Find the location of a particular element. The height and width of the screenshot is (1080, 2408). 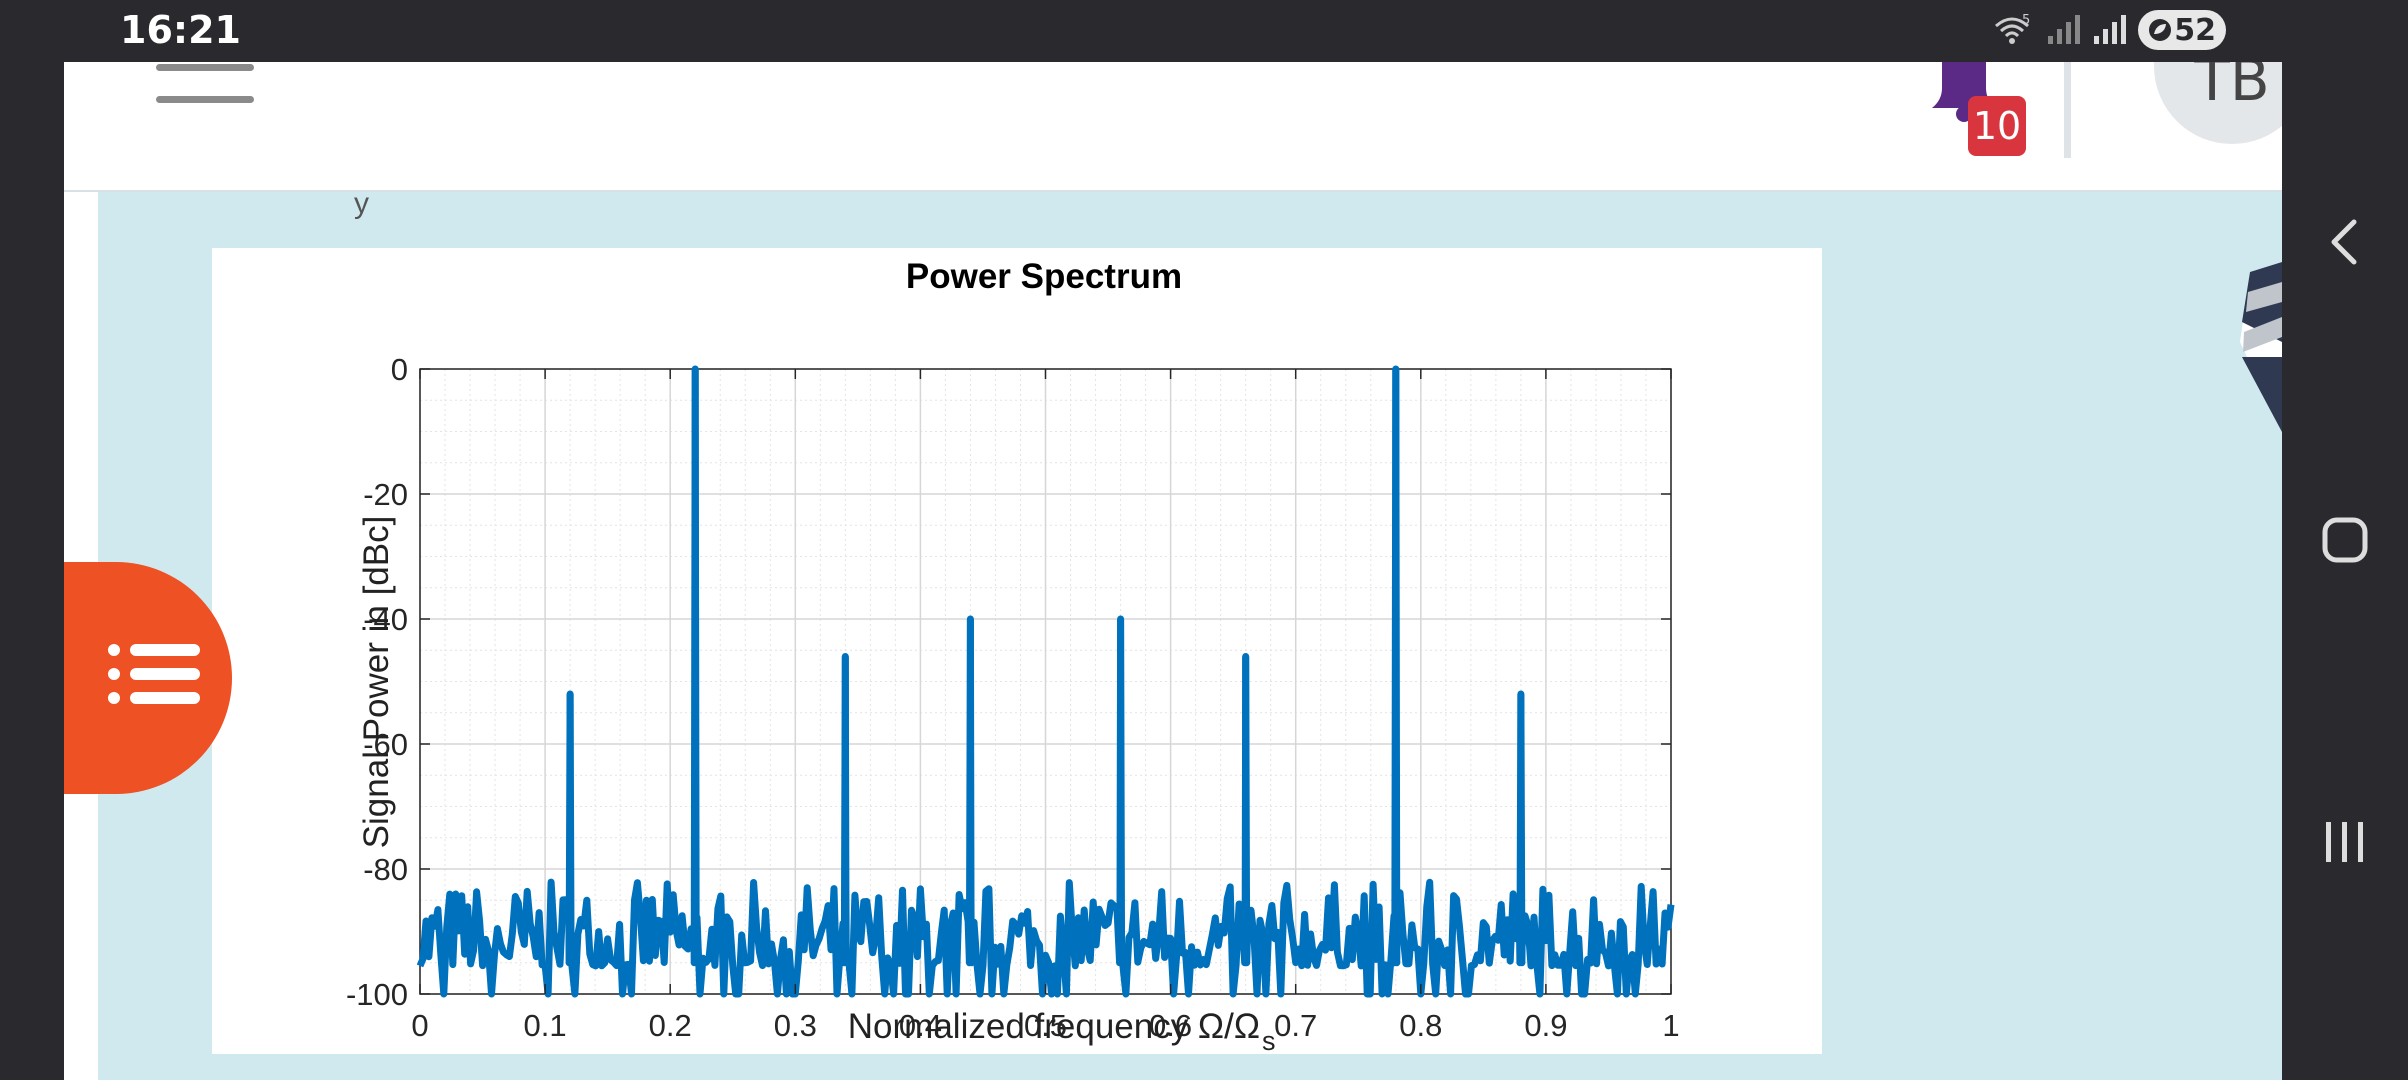

x-tick-label: 0.1 is located at coordinates (545, 1025).